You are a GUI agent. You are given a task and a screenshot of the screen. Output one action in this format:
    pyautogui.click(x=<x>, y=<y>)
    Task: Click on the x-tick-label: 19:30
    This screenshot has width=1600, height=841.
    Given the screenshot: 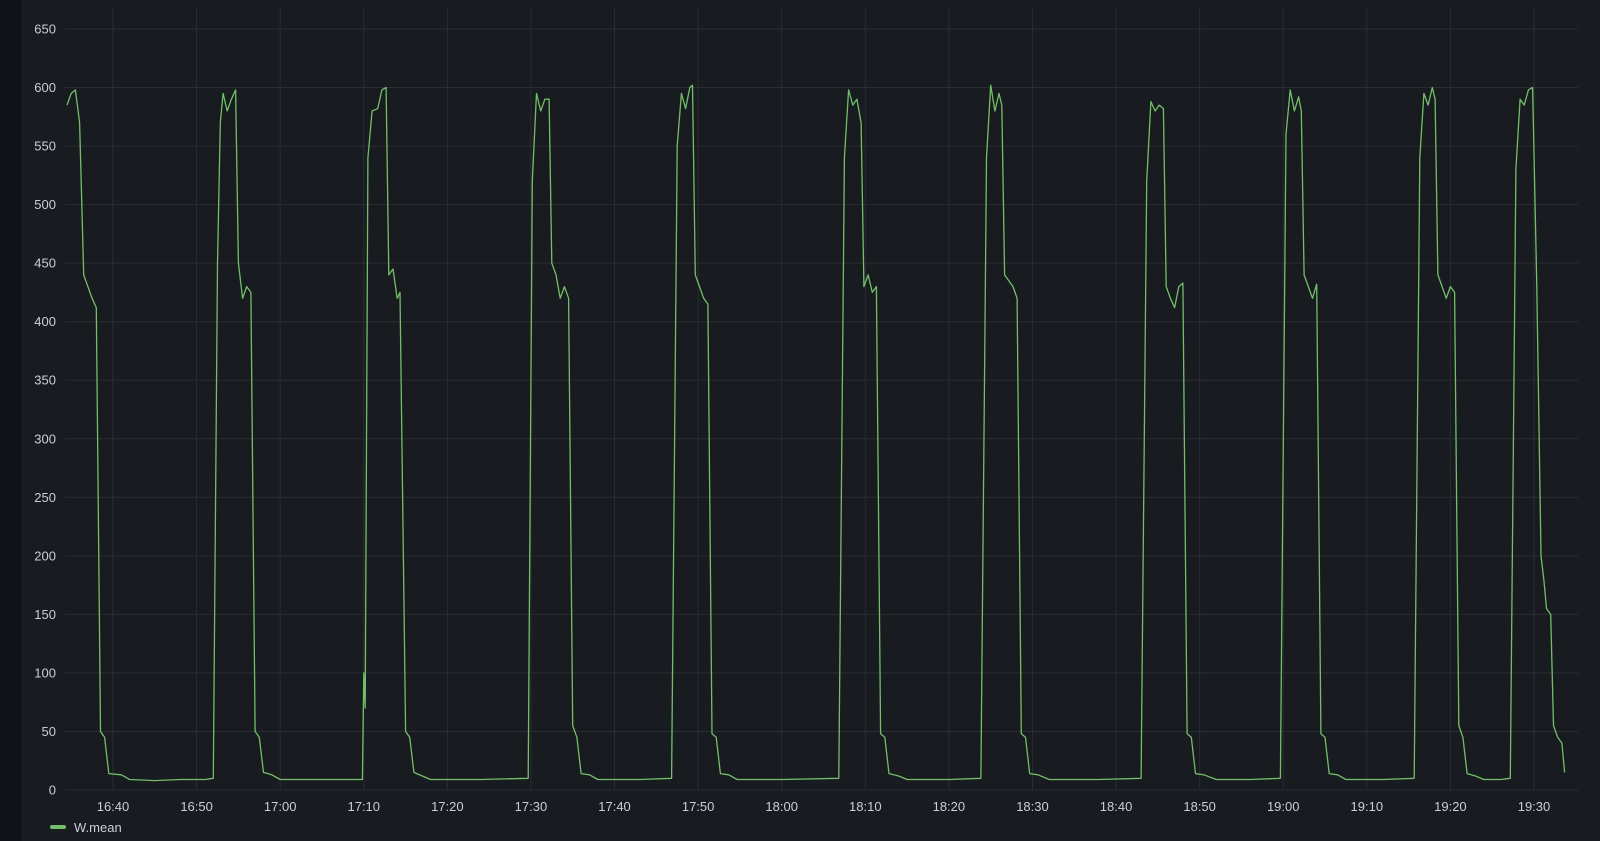 What is the action you would take?
    pyautogui.click(x=1534, y=805)
    